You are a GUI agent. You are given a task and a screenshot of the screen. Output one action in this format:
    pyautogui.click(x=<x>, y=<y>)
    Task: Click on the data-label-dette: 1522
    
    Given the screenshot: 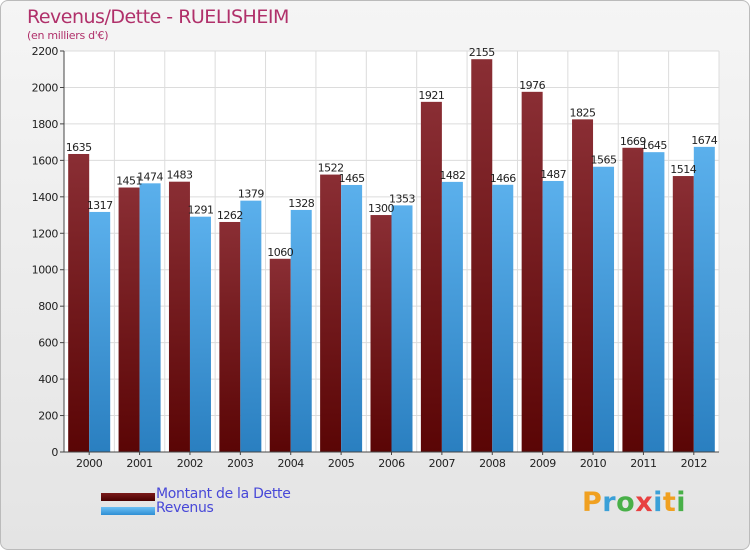 What is the action you would take?
    pyautogui.click(x=331, y=168)
    